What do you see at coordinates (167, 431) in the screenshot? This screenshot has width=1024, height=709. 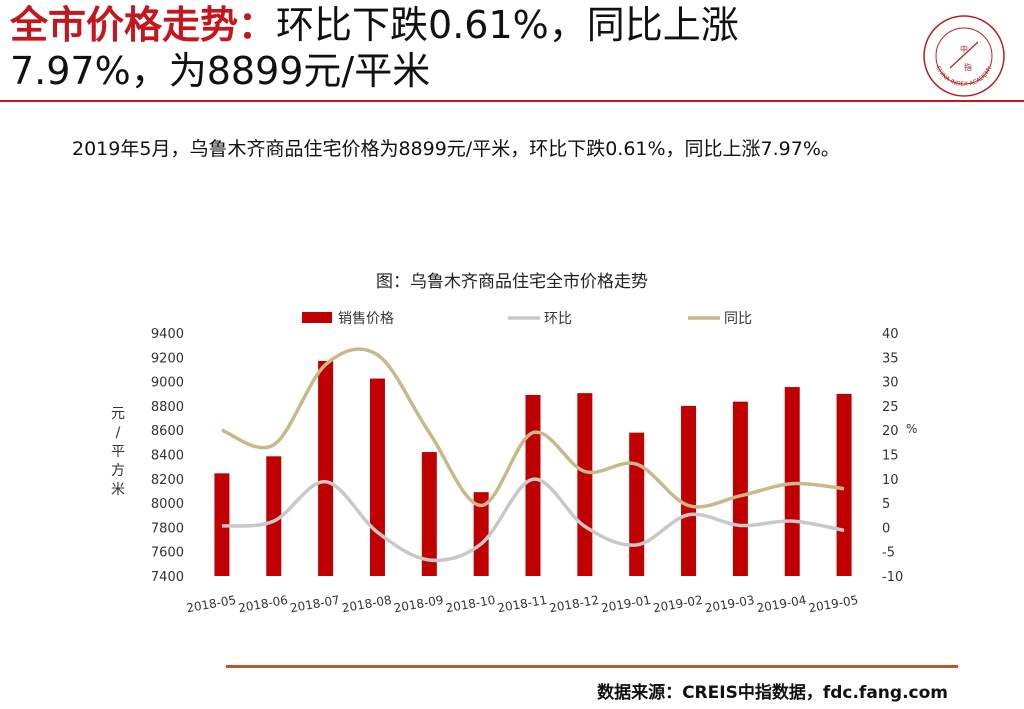 I see `y-left-tick-label: 8600` at bounding box center [167, 431].